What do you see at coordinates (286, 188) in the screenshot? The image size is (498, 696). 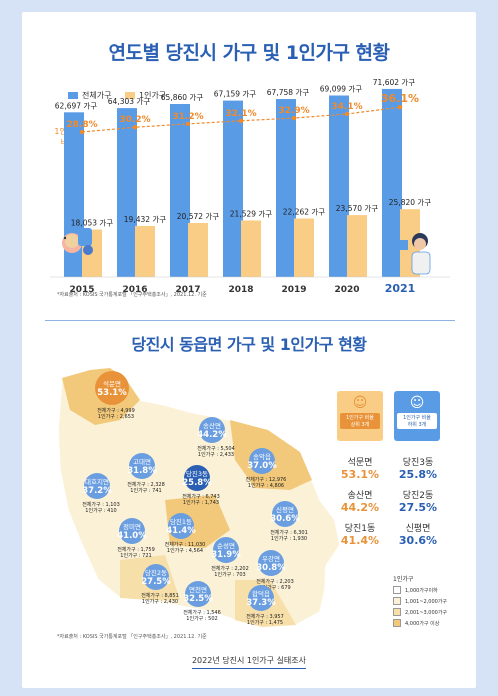 I see `bar-total-2019` at bounding box center [286, 188].